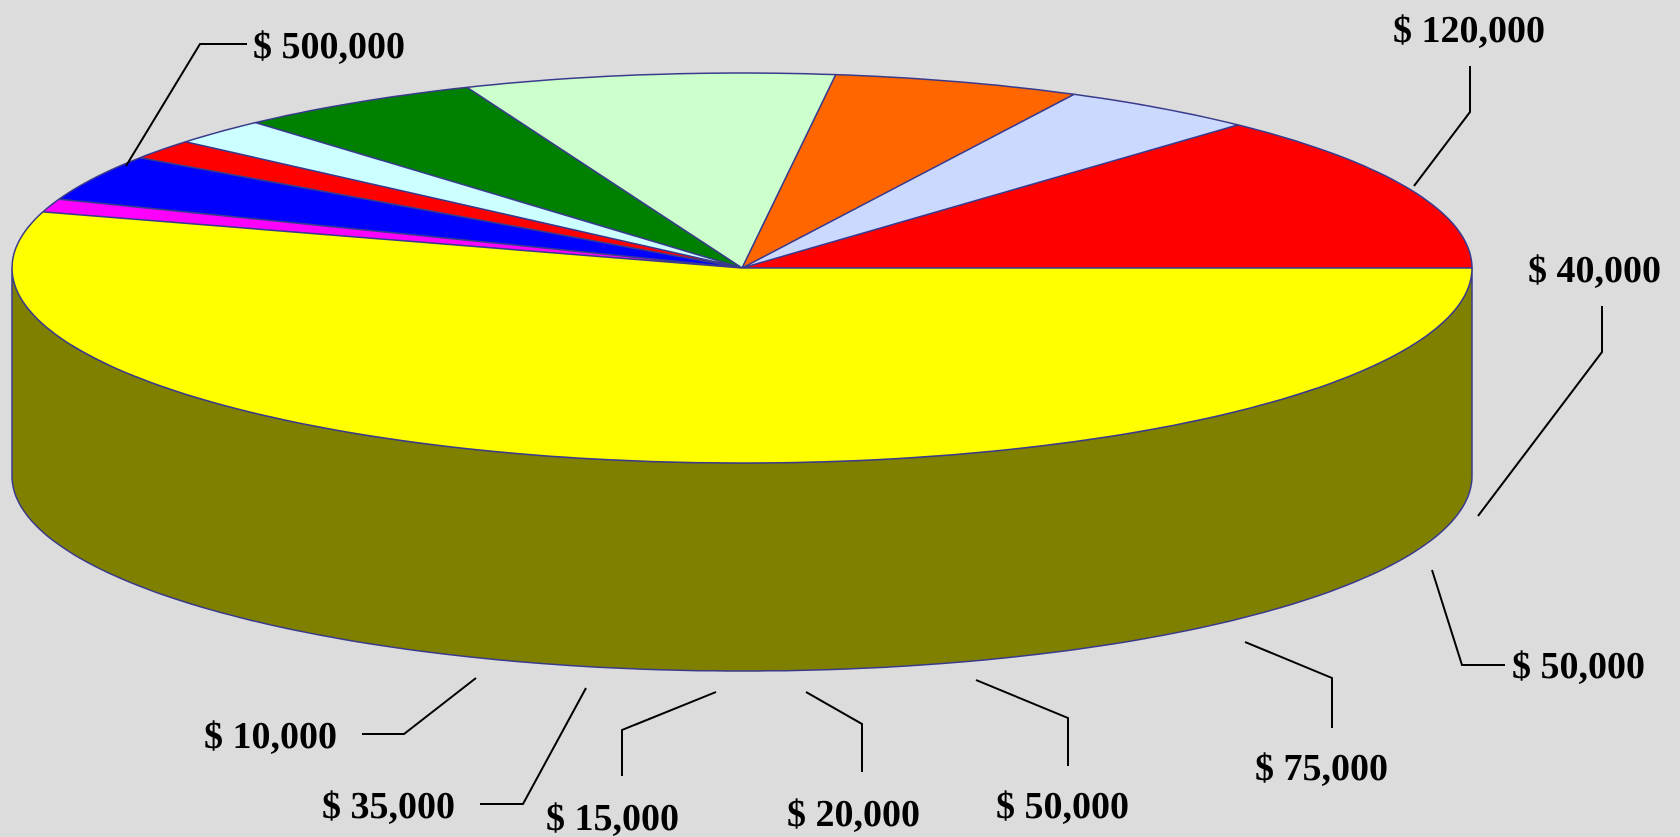 This screenshot has height=837, width=1680. I want to click on value-label-4: $ 75,000, so click(1321, 768).